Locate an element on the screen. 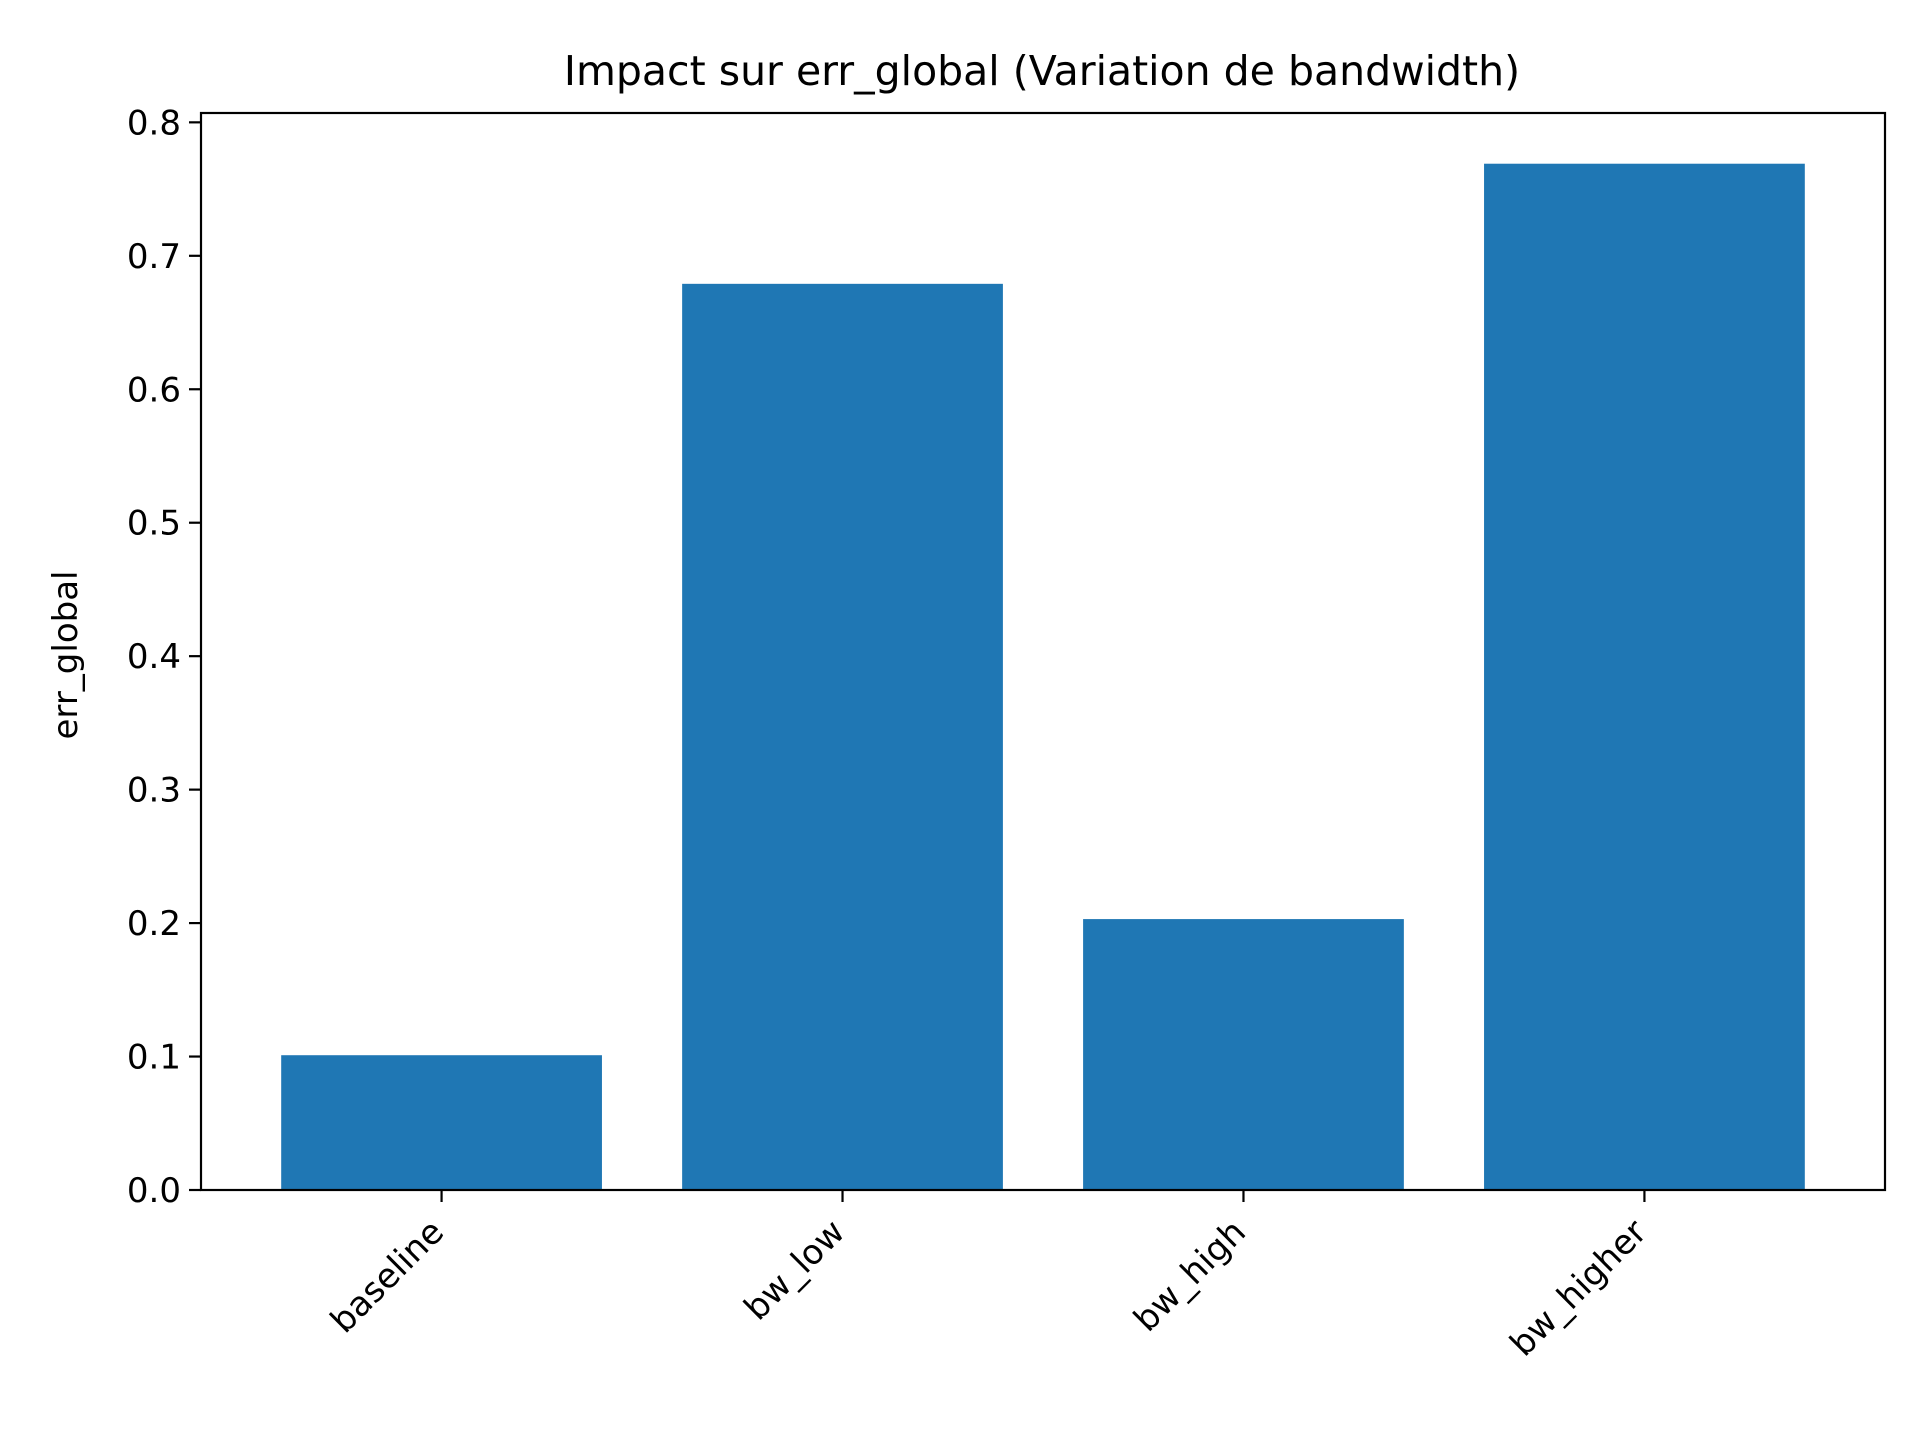 This screenshot has height=1440, width=1920. y-tick-label: 0.5 is located at coordinates (154, 524).